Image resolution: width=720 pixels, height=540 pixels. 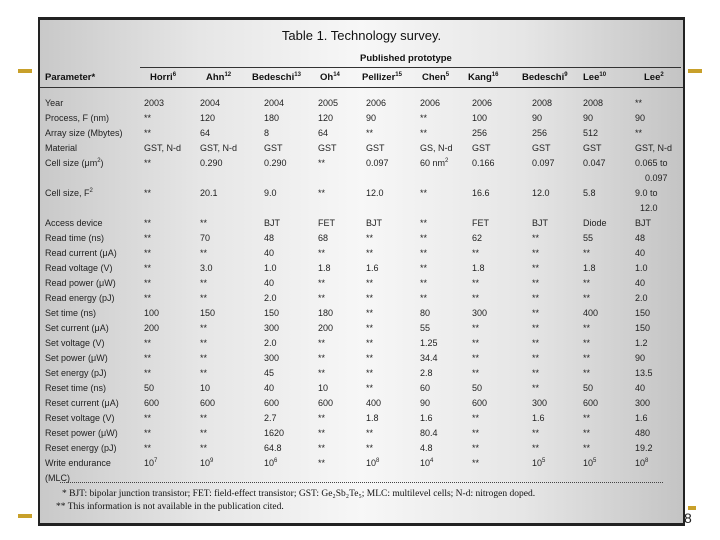 What do you see at coordinates (361, 482) in the screenshot?
I see `dotted-divider` at bounding box center [361, 482].